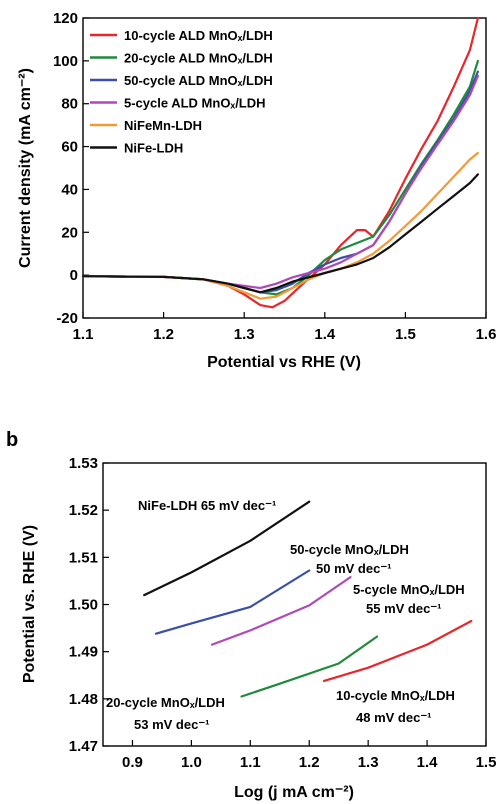  What do you see at coordinates (395, 695) in the screenshot?
I see `annotation-10-cycle-name: 10-cycle MnOₓ/LDH` at bounding box center [395, 695].